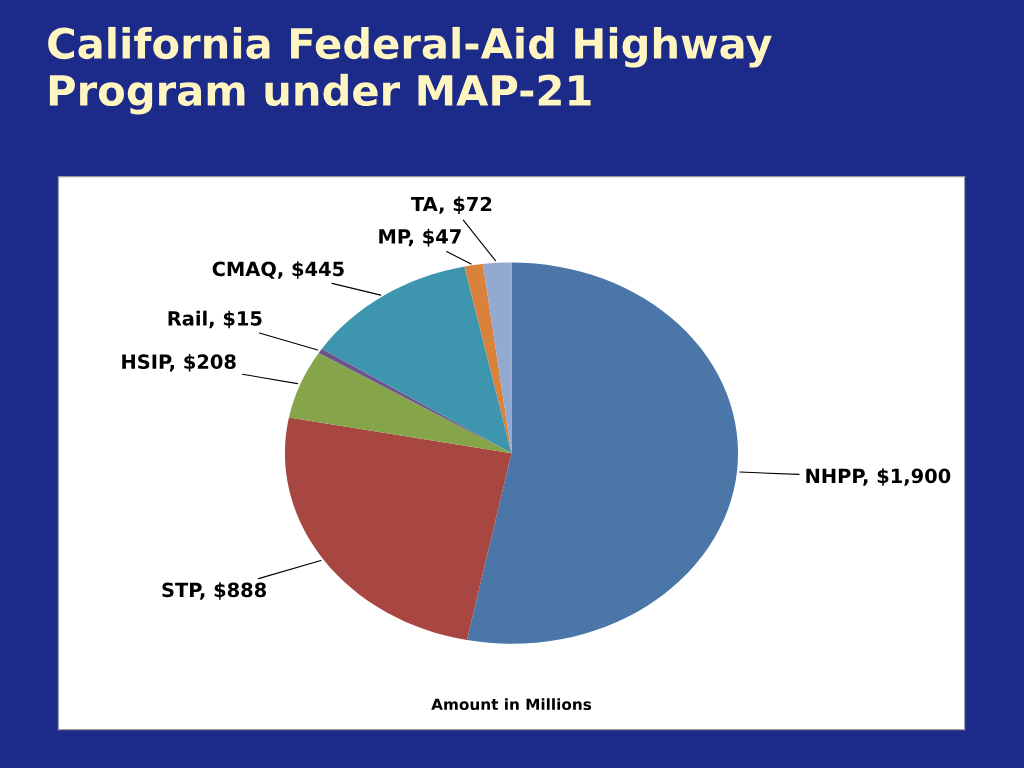  I want to click on slice-label: HSIP, $208, so click(179, 362).